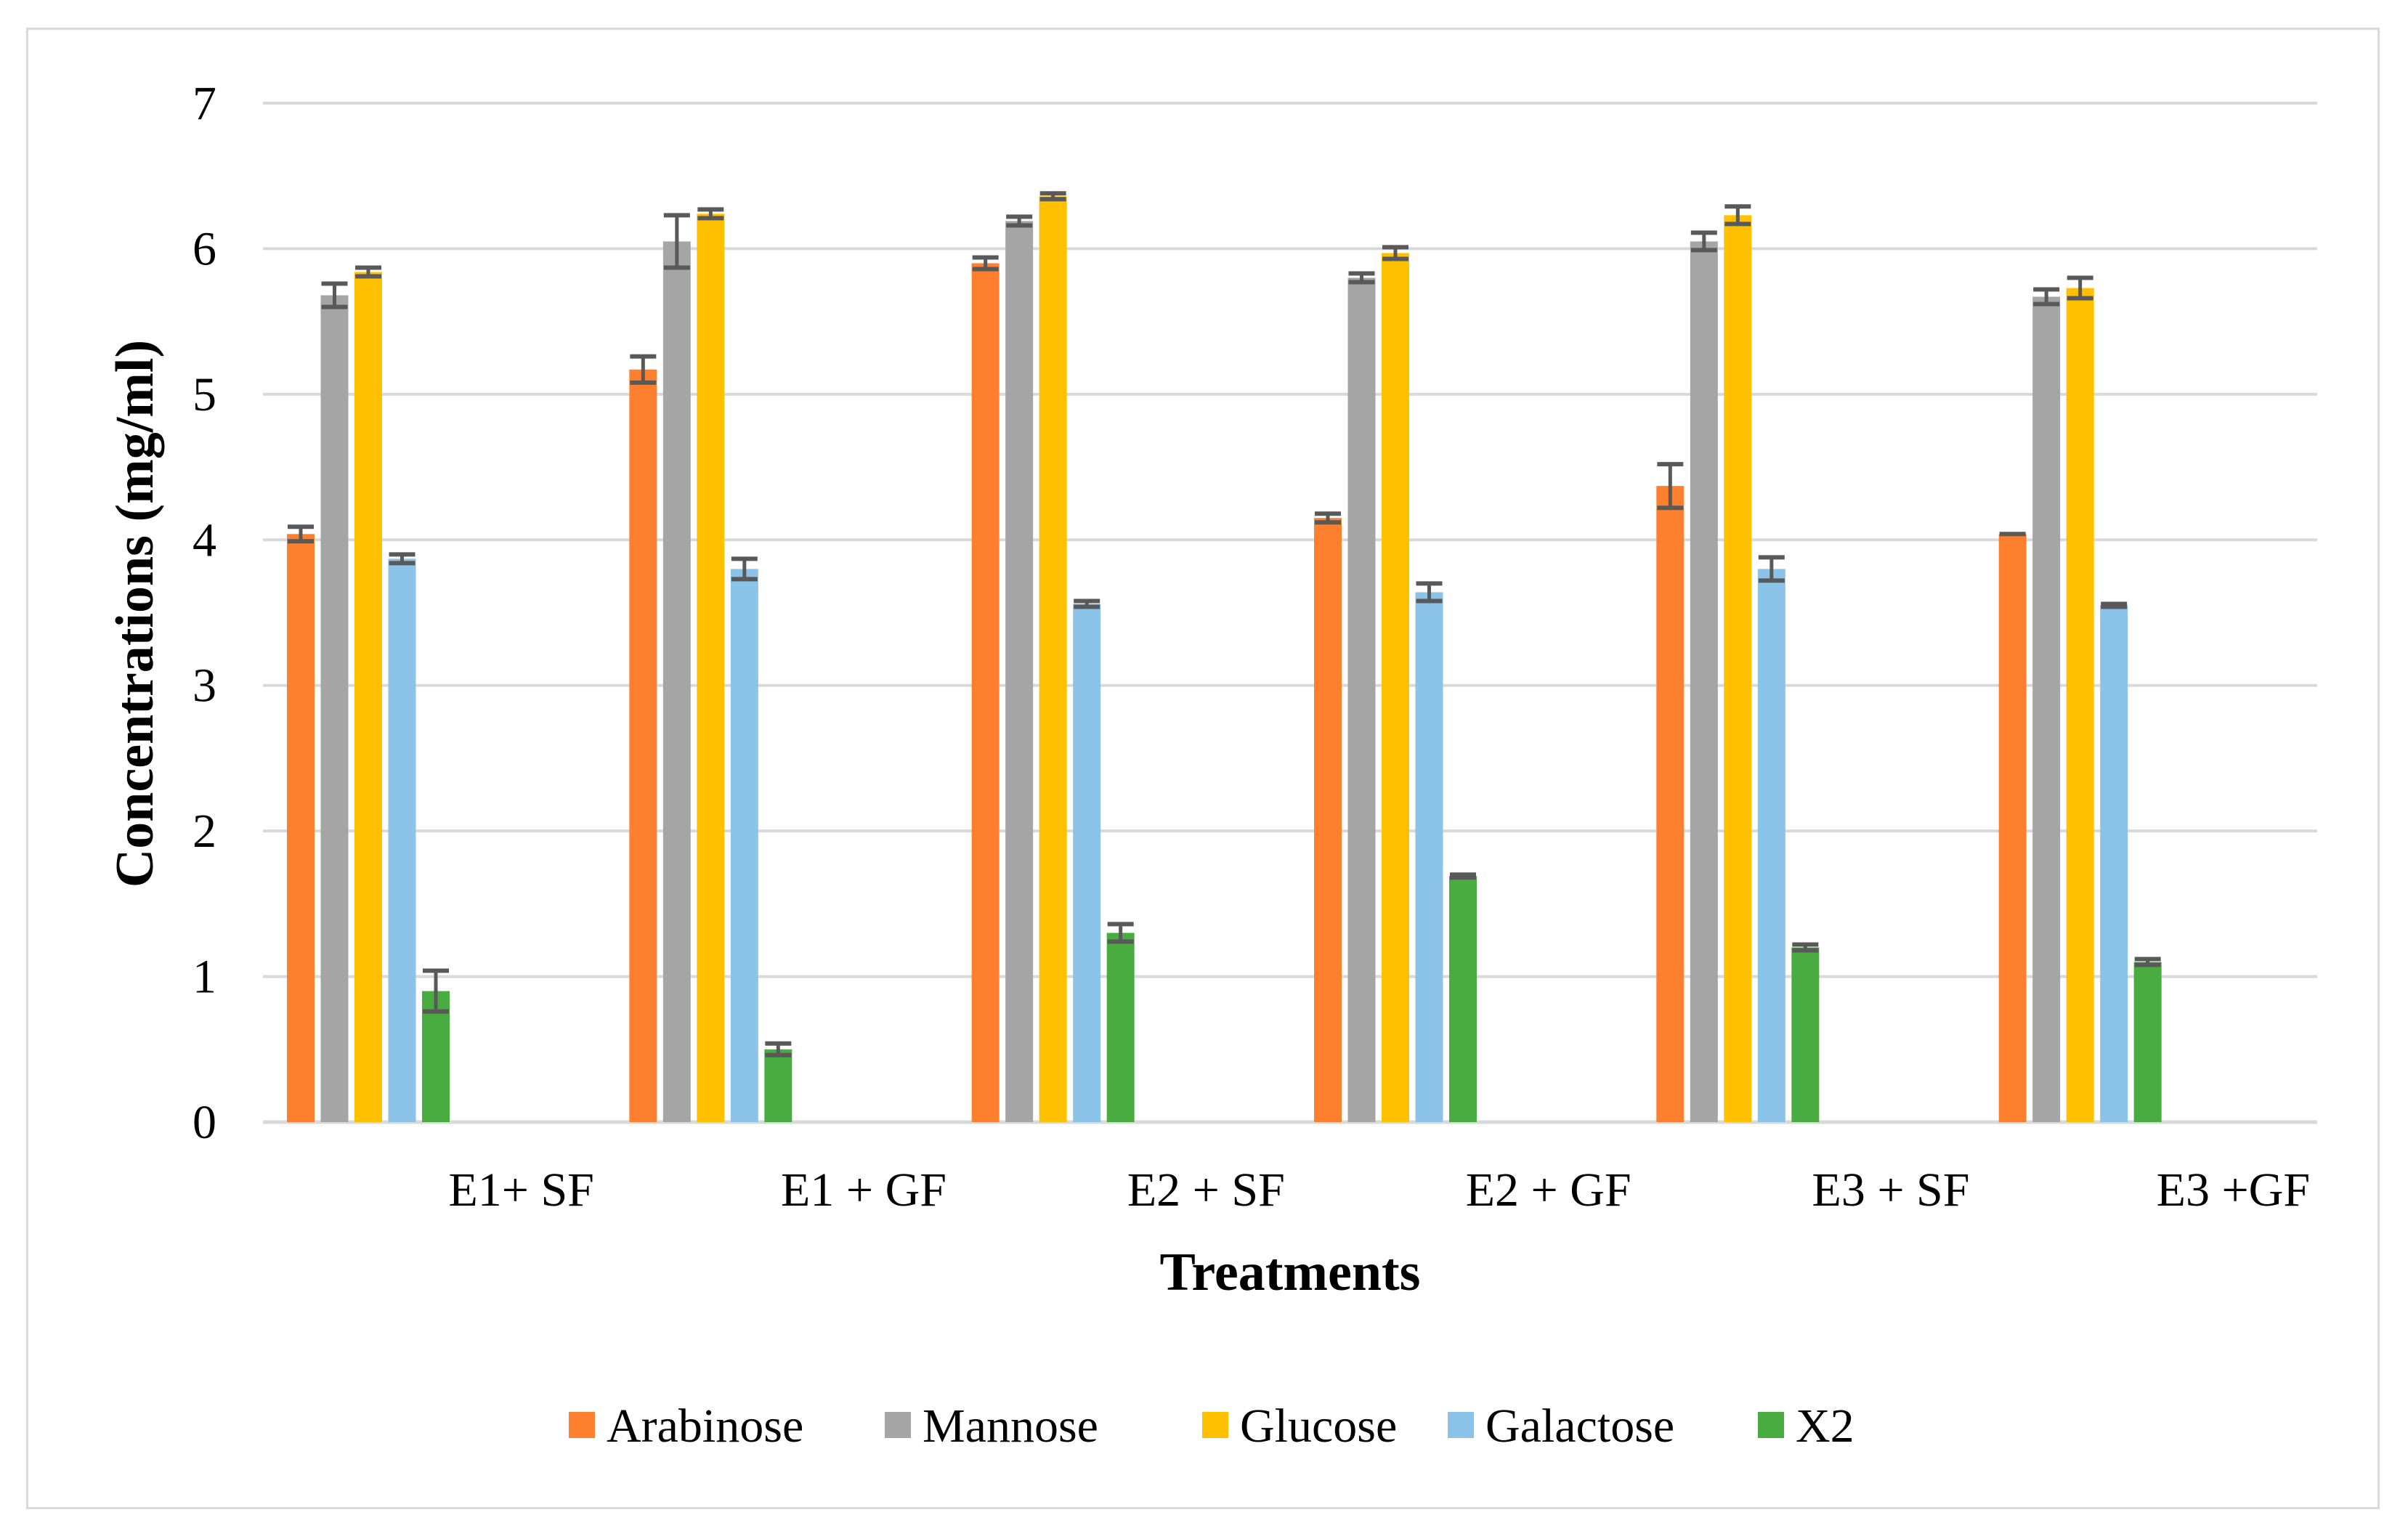 This screenshot has height=1539, width=2408. What do you see at coordinates (204, 103) in the screenshot?
I see `y-tick-label: 7` at bounding box center [204, 103].